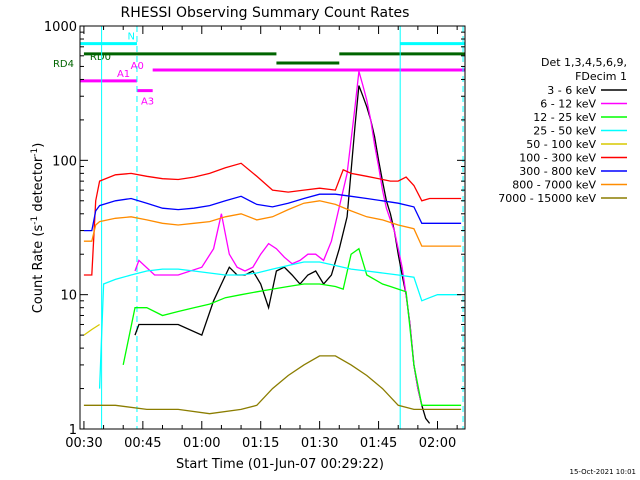 The image size is (640, 480). What do you see at coordinates (557, 171) in the screenshot?
I see `legend-label: 300 - 800 keV` at bounding box center [557, 171].